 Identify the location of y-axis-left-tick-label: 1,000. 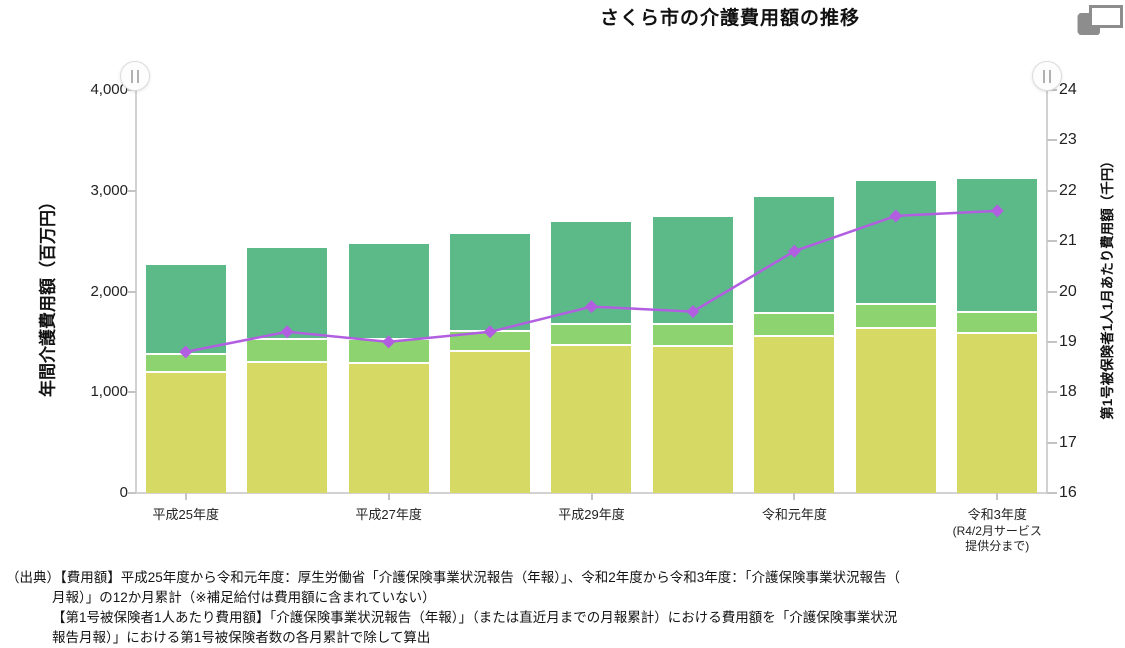
(109, 392).